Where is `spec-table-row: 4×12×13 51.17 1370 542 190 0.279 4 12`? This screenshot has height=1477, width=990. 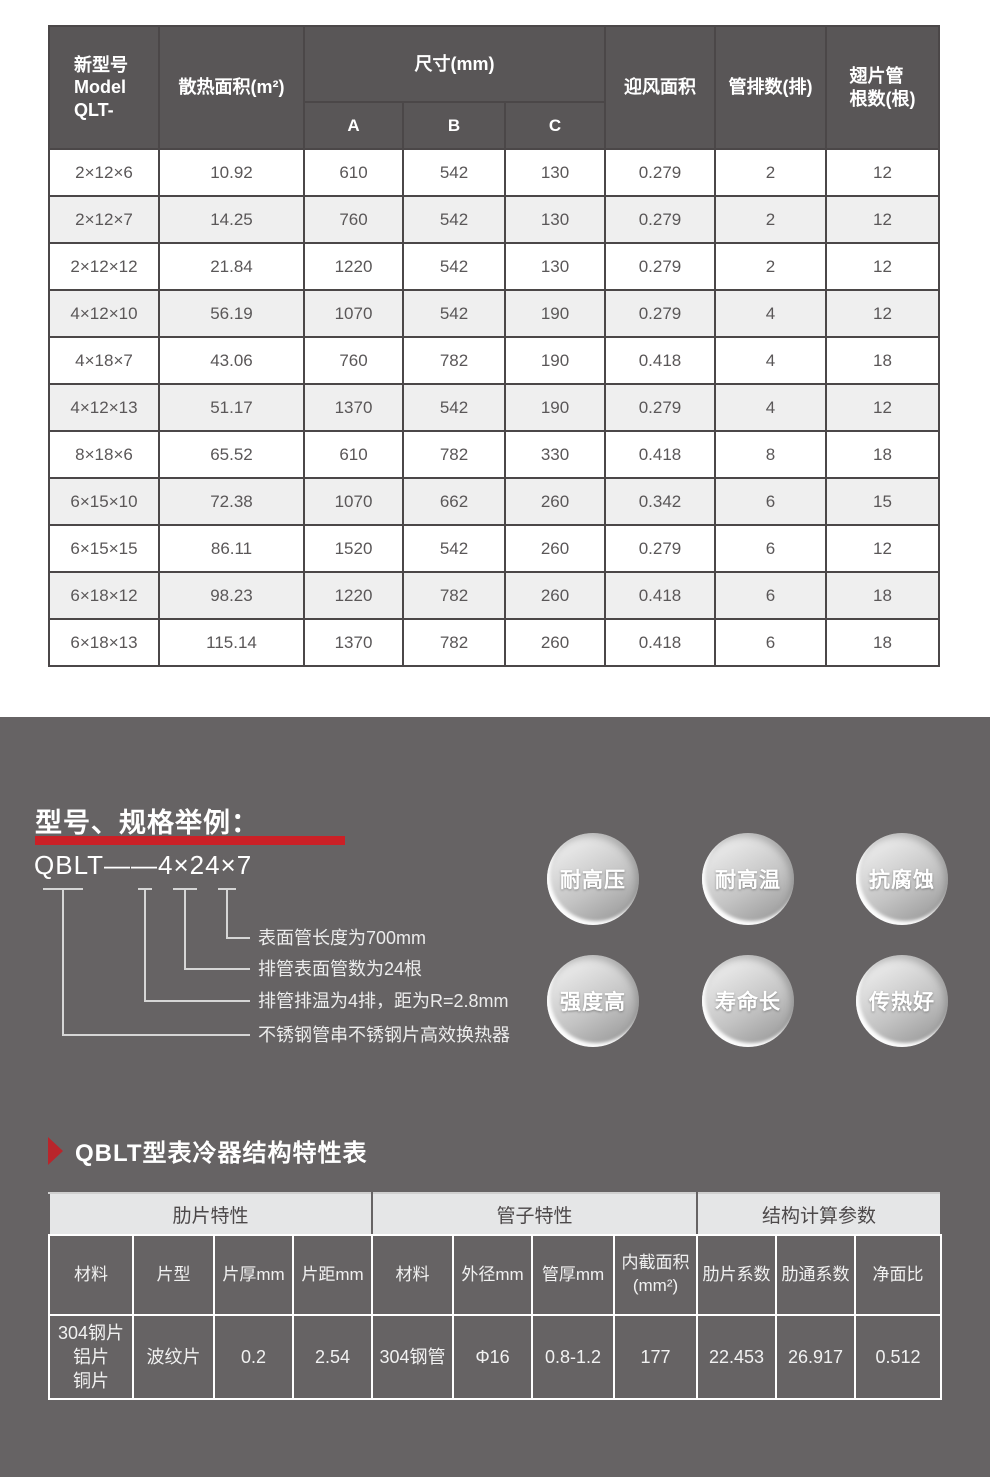 spec-table-row: 4×12×13 51.17 1370 542 190 0.279 4 12 is located at coordinates (494, 407).